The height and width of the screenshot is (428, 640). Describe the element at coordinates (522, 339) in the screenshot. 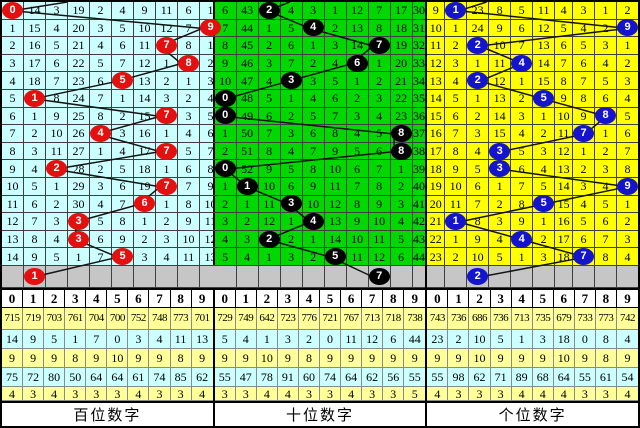

I see `stat-cell: 1` at that location.